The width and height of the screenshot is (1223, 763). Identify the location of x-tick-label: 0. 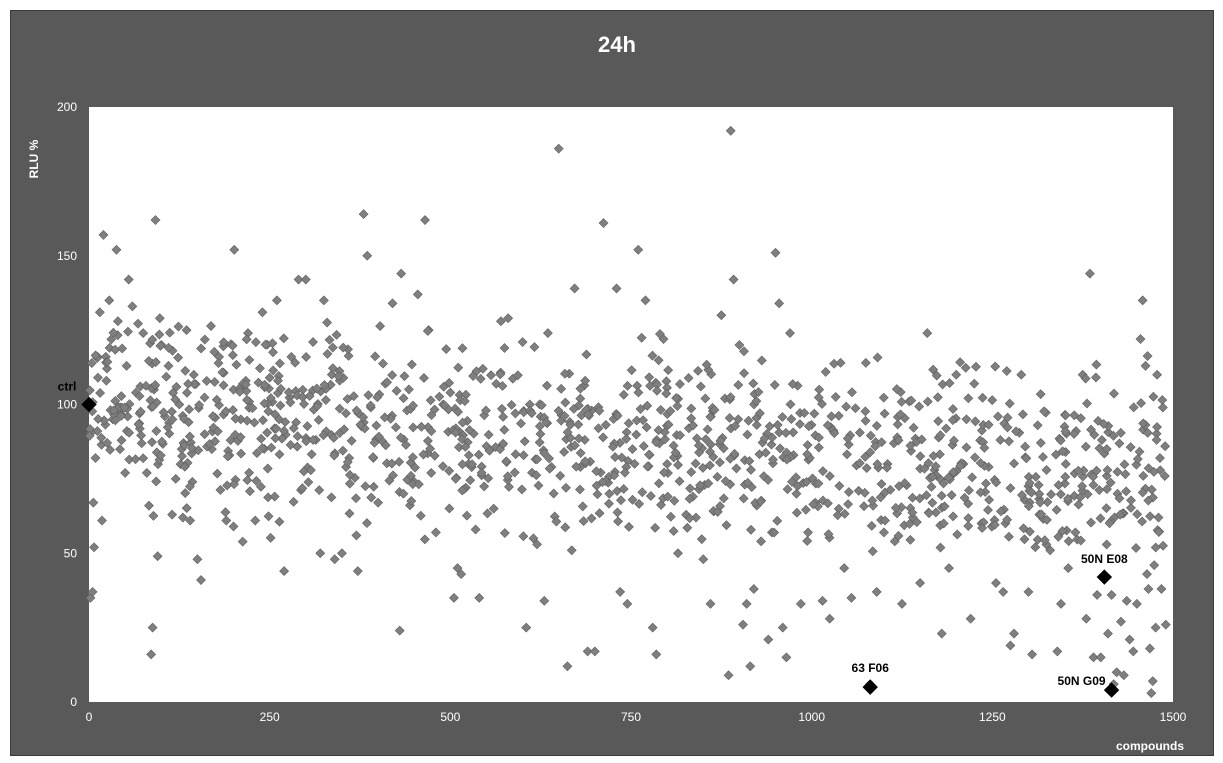
(89, 717).